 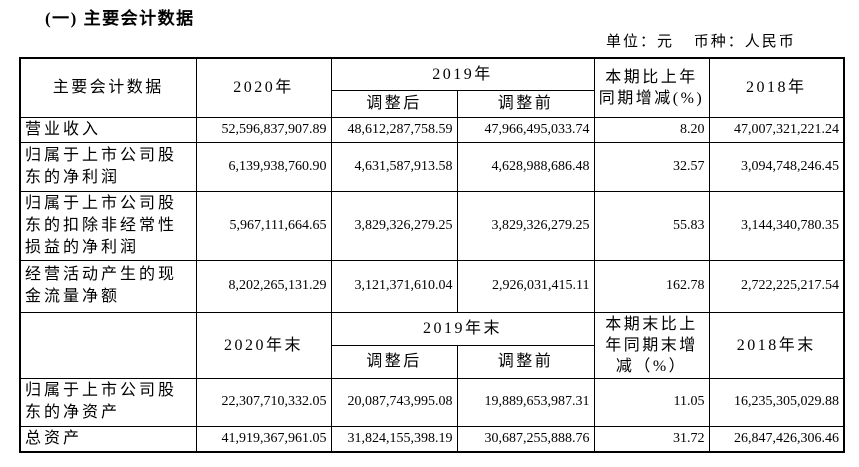 I want to click on row-label: 归属于上市公司股东的净利润, so click(x=108, y=166).